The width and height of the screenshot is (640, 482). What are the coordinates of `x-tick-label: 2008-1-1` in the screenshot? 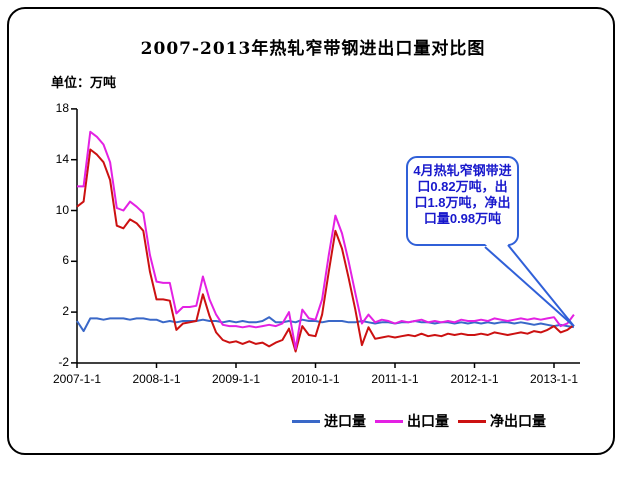 It's located at (156, 379).